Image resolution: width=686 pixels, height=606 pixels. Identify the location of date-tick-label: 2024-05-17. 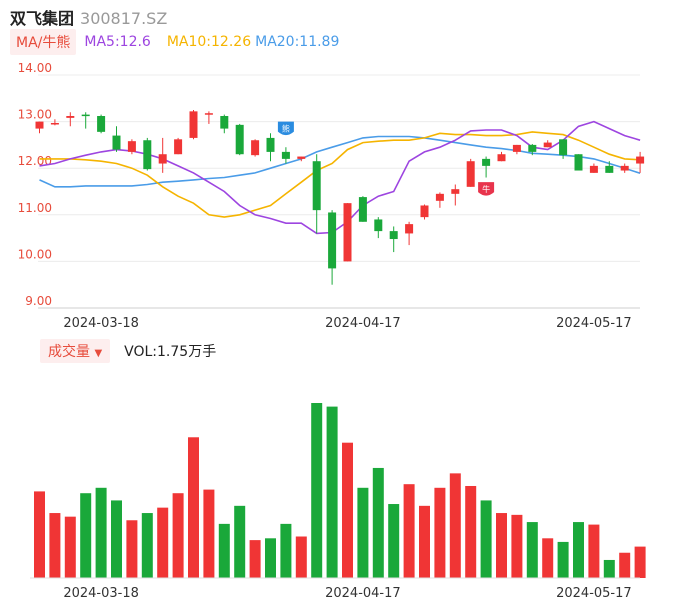
(594, 593).